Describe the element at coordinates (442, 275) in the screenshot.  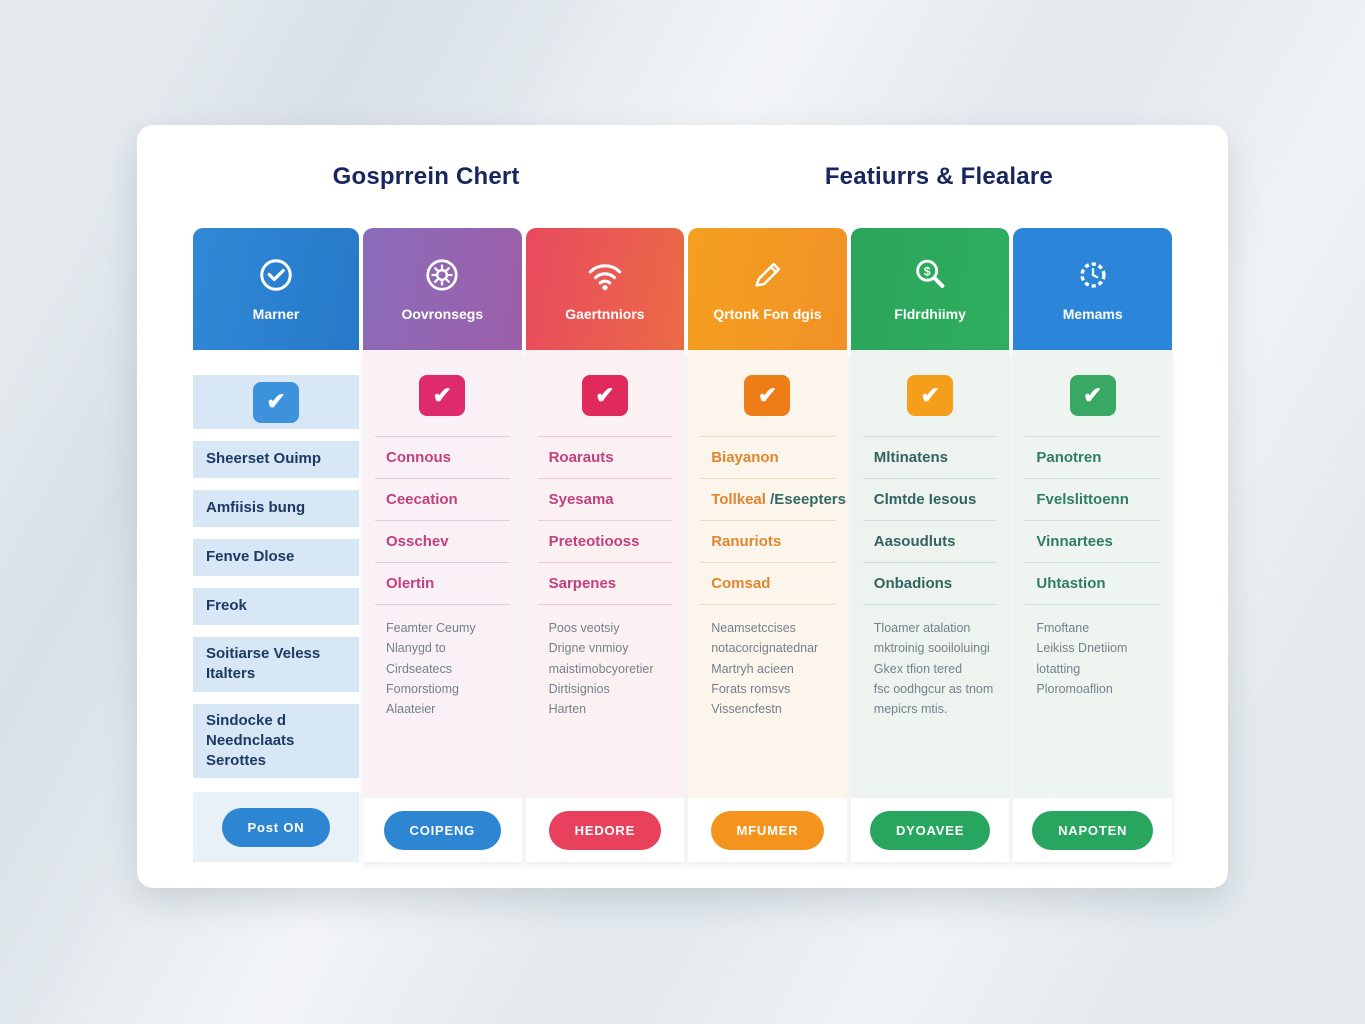
I see `gear-icon` at that location.